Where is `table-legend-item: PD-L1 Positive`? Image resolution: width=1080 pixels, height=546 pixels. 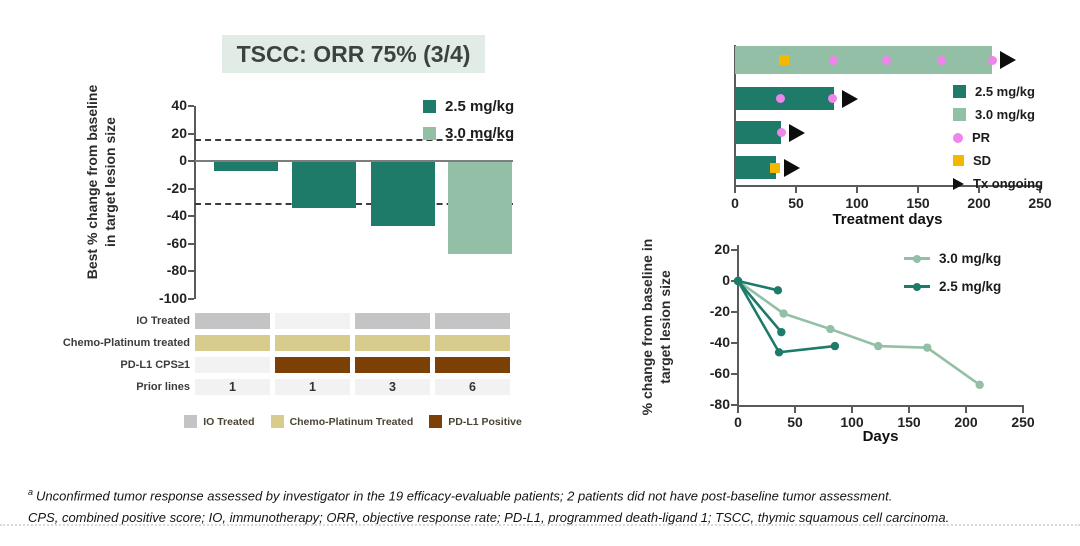
table-legend-item: PD-L1 Positive is located at coordinates (475, 421).